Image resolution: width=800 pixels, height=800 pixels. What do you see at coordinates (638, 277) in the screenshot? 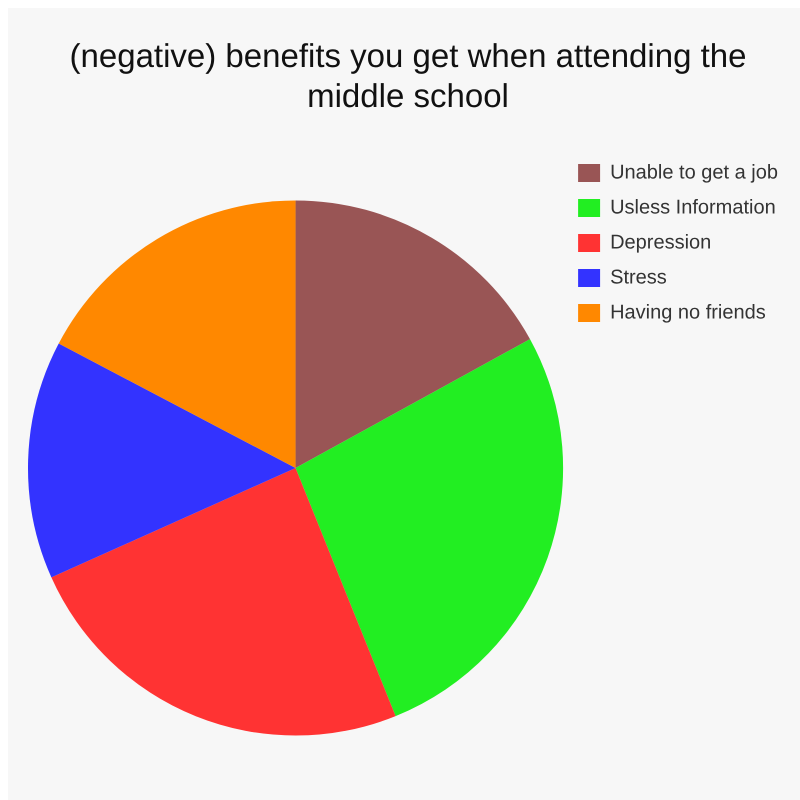
I see `legend-label: Stress` at bounding box center [638, 277].